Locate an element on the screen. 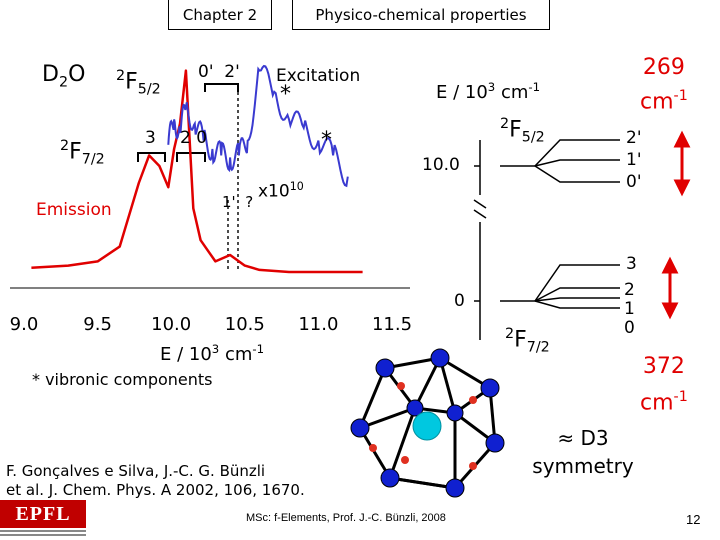  hydrogen-atoms is located at coordinates (423, 426).